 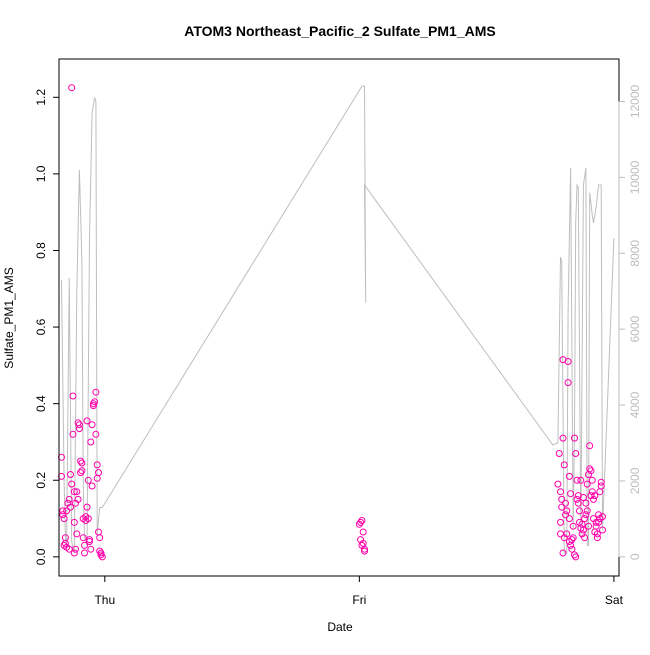 I want to click on y-tick-label: 0.8, so click(x=41, y=250).